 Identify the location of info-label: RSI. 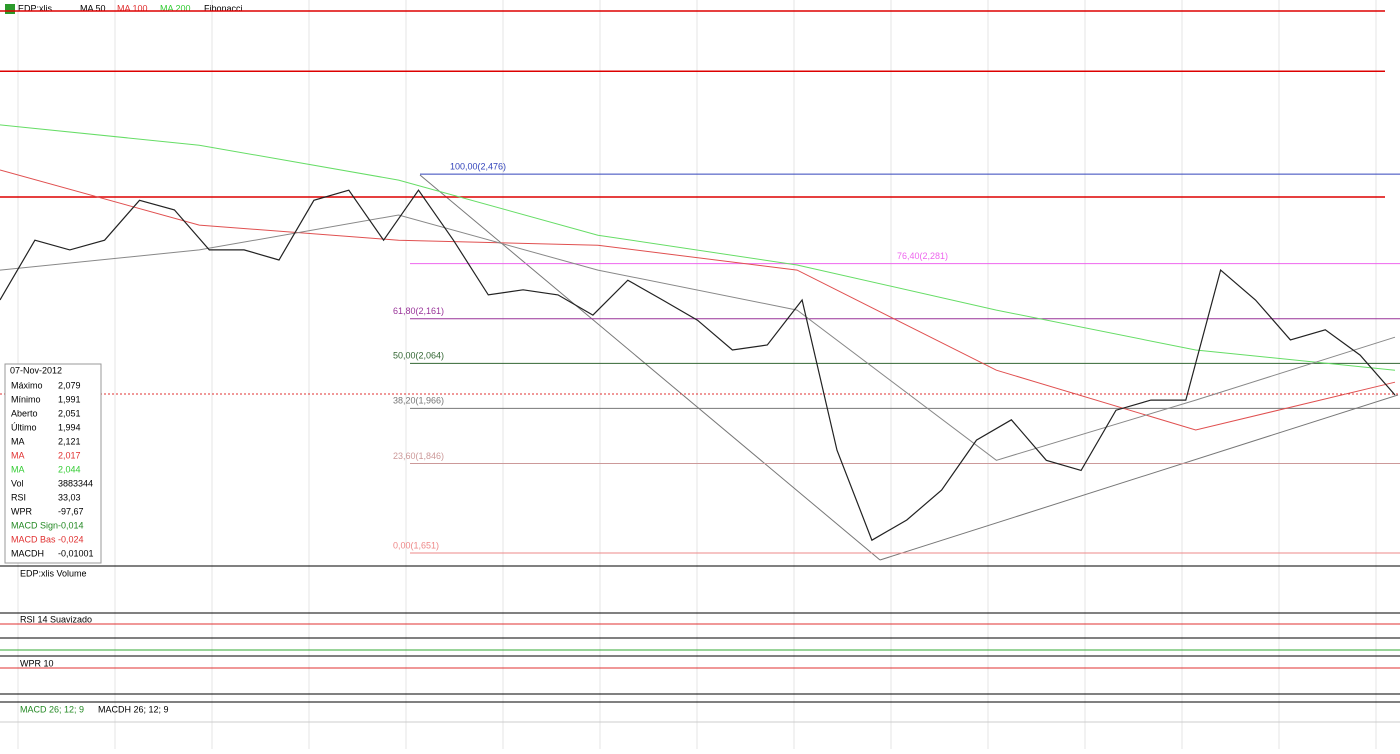
(18, 497).